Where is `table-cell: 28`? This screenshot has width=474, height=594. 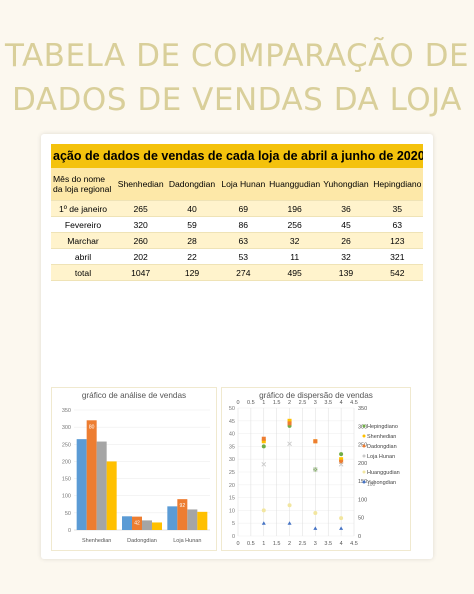
table-cell: 28 is located at coordinates (192, 240).